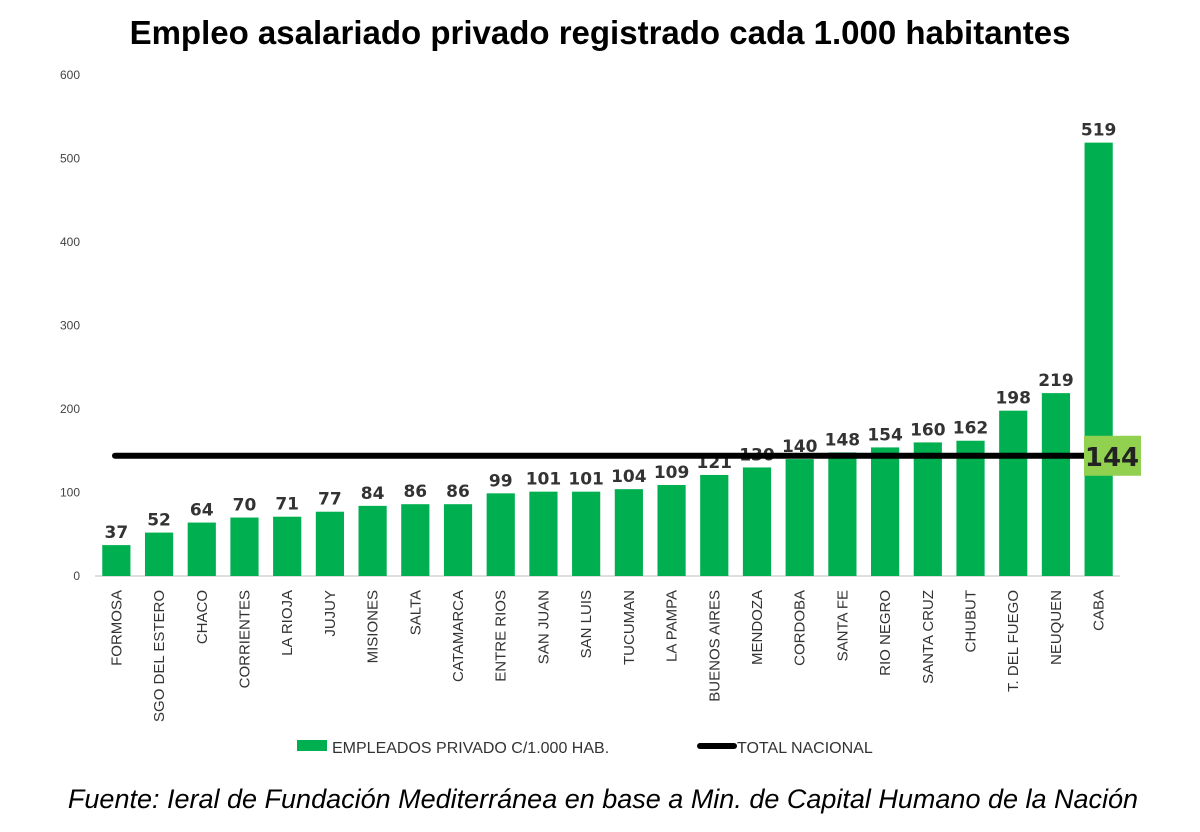  Describe the element at coordinates (971, 621) in the screenshot. I see `x-tick-label: CHUBUT` at that location.